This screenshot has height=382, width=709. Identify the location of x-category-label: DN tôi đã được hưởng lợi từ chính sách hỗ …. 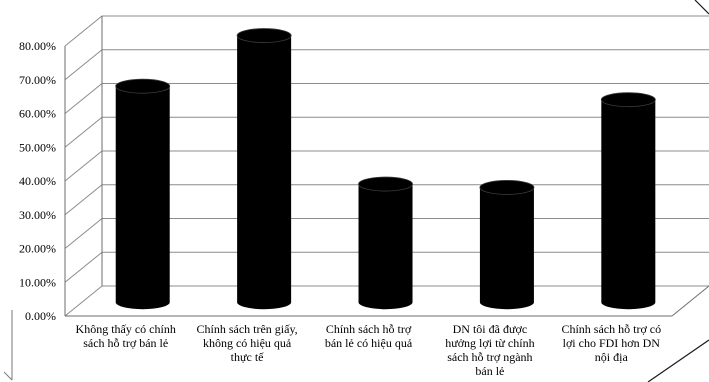
(489, 350).